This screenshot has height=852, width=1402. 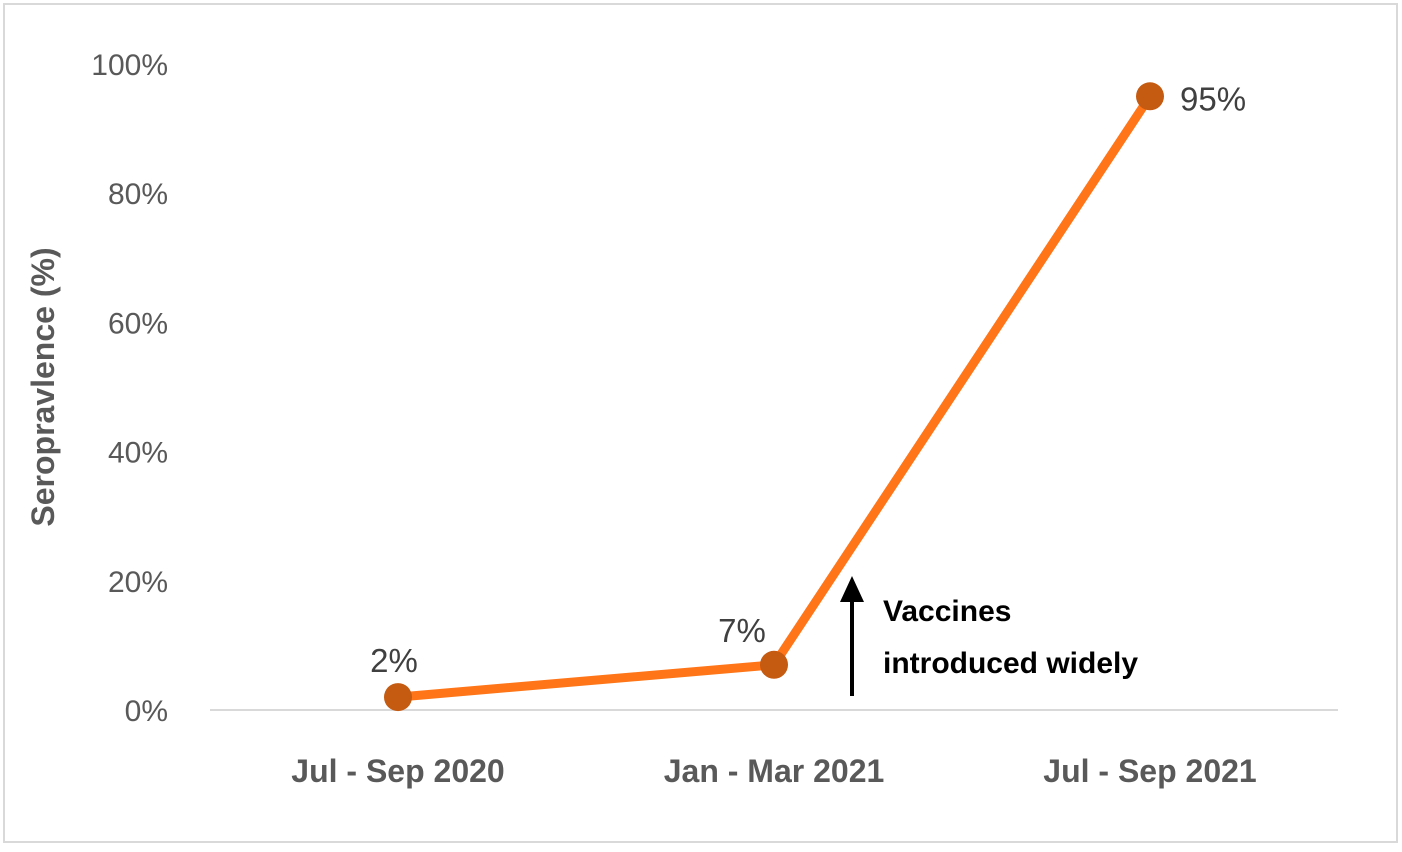 What do you see at coordinates (1010, 663) in the screenshot?
I see `annotation-text-line-2: introduced widely` at bounding box center [1010, 663].